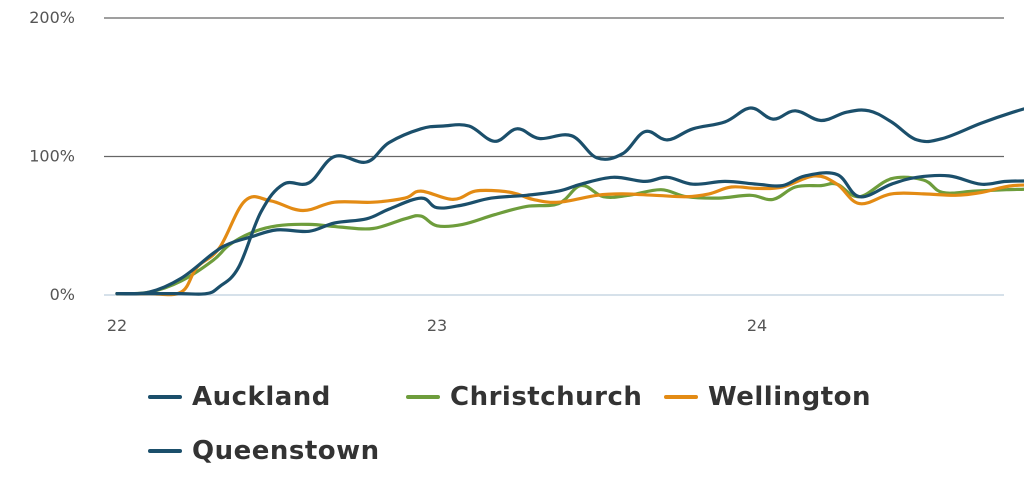 This screenshot has height=501, width=1024. I want to click on legend-swatch-queenstown, so click(165, 451).